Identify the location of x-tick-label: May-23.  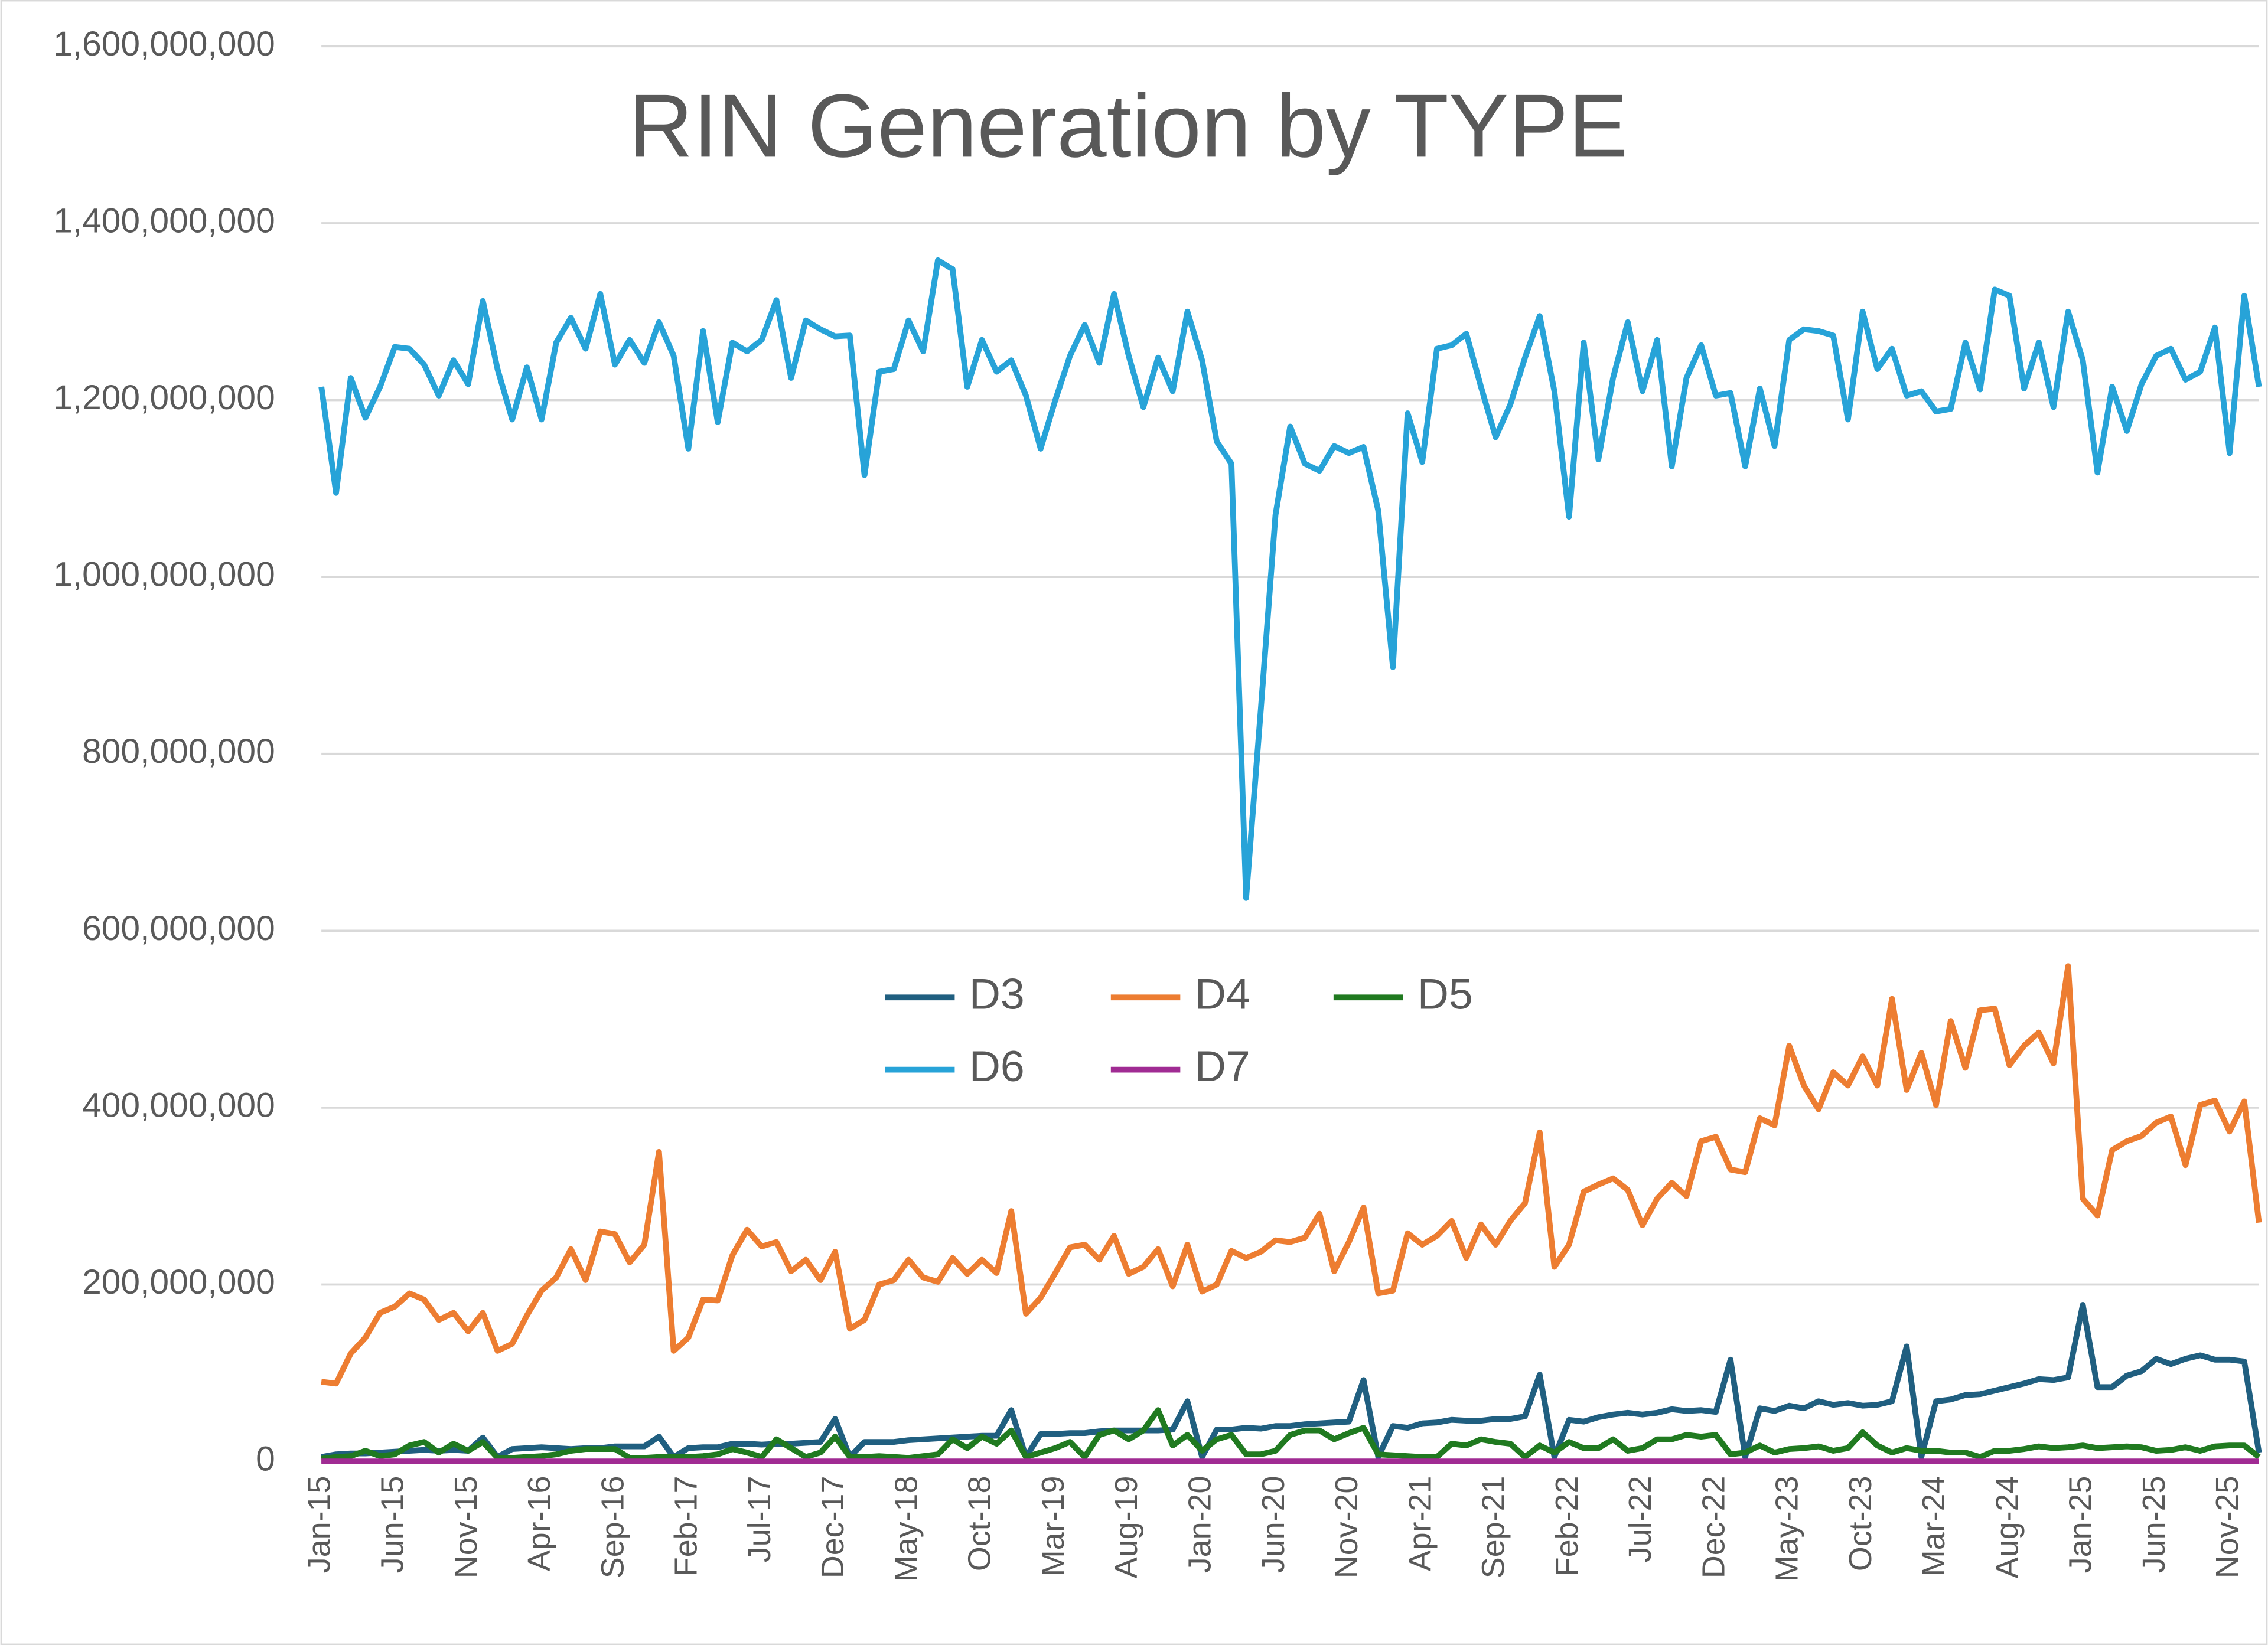
(1787, 1529).